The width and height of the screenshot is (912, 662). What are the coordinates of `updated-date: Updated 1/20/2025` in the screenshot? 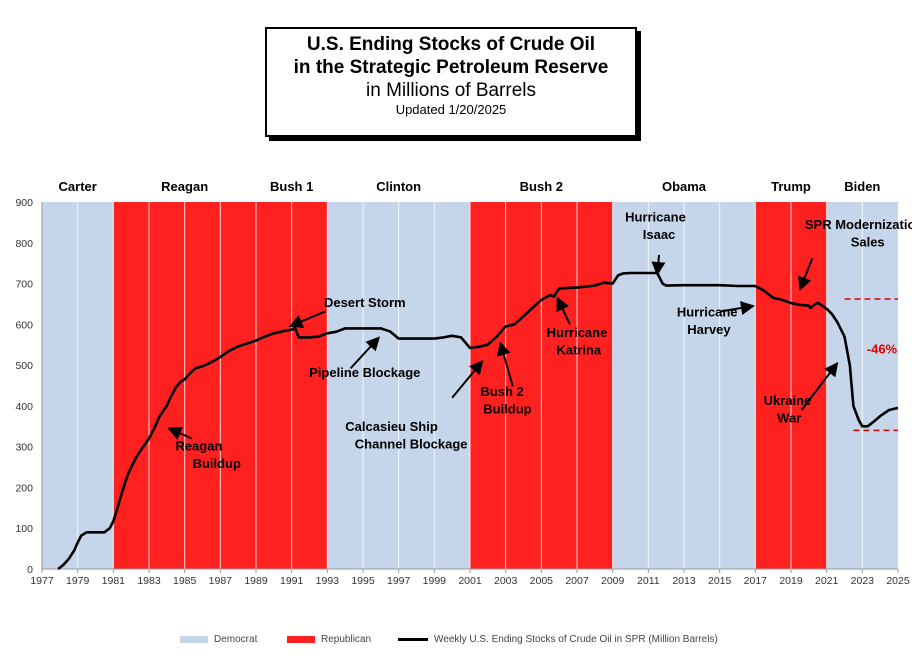 It's located at (451, 109).